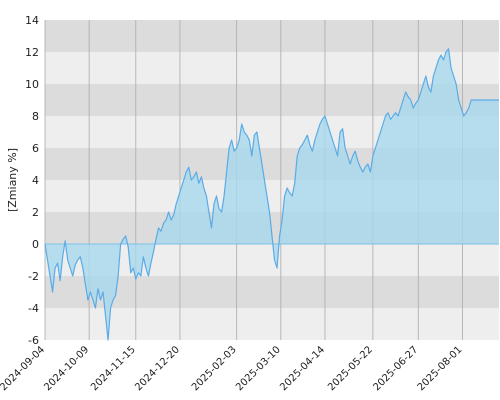 This screenshot has width=500, height=400. Describe the element at coordinates (440, 368) in the screenshot. I see `x-tick-label: 2025-08-01` at that location.